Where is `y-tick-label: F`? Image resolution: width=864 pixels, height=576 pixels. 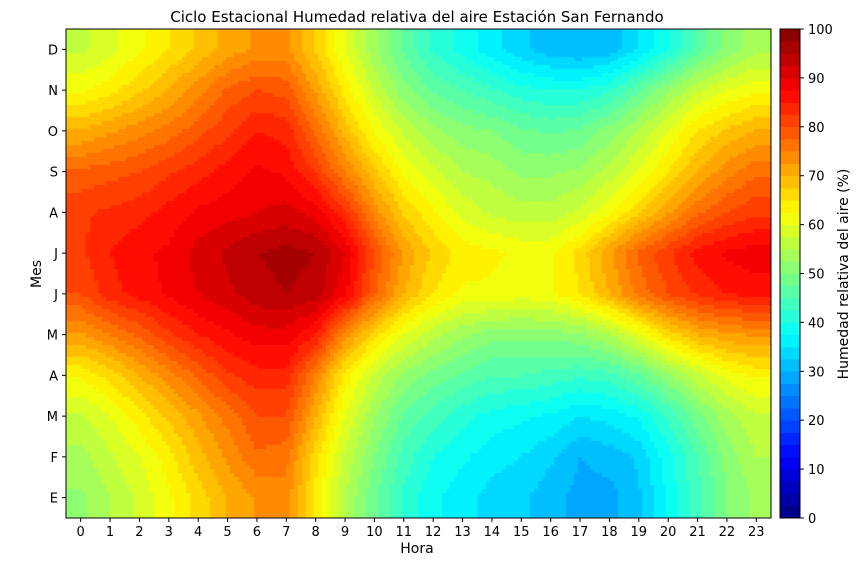
y-tick-label: F is located at coordinates (54, 458).